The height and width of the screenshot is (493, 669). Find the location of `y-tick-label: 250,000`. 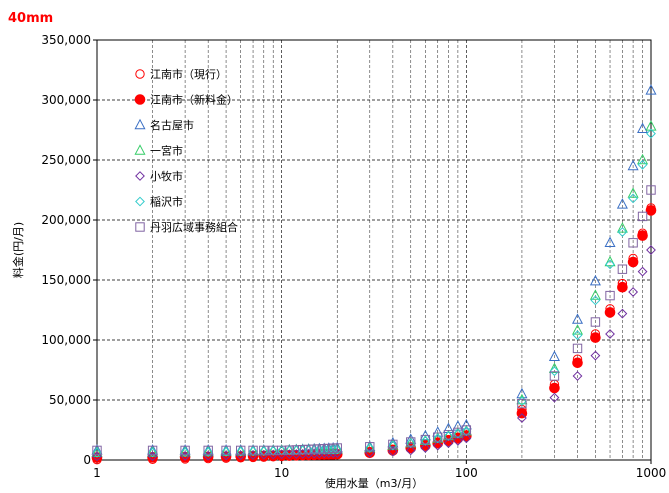

y-tick-label: 250,000 is located at coordinates (66, 160).